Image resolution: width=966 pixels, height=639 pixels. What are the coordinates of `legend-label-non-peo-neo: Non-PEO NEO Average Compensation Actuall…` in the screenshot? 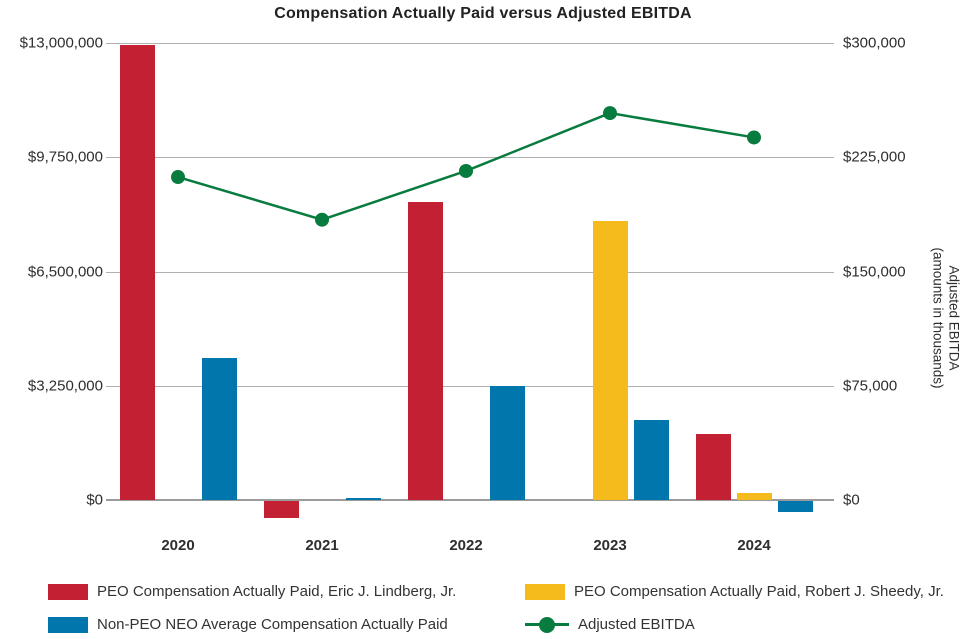 It's located at (272, 624).